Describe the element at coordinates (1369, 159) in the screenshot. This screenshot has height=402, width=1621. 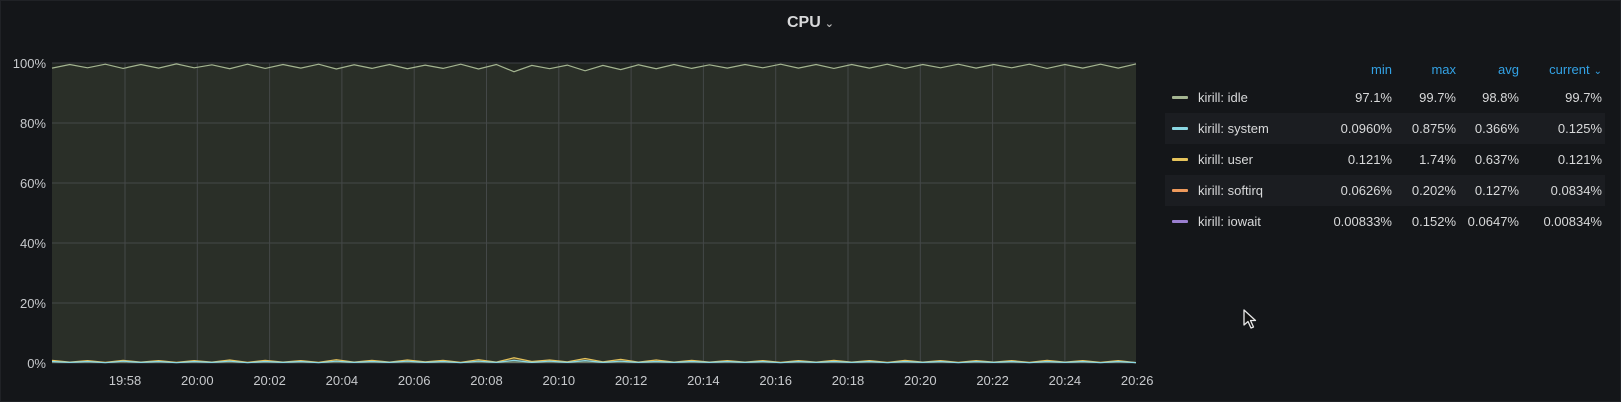
I see `series-min: 0.121%` at that location.